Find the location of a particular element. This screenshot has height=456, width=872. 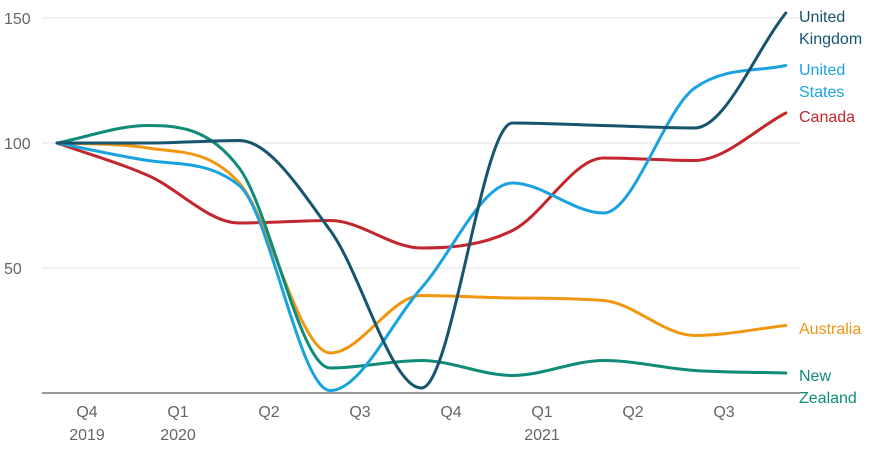

series-label-line: Kingdom is located at coordinates (830, 39).